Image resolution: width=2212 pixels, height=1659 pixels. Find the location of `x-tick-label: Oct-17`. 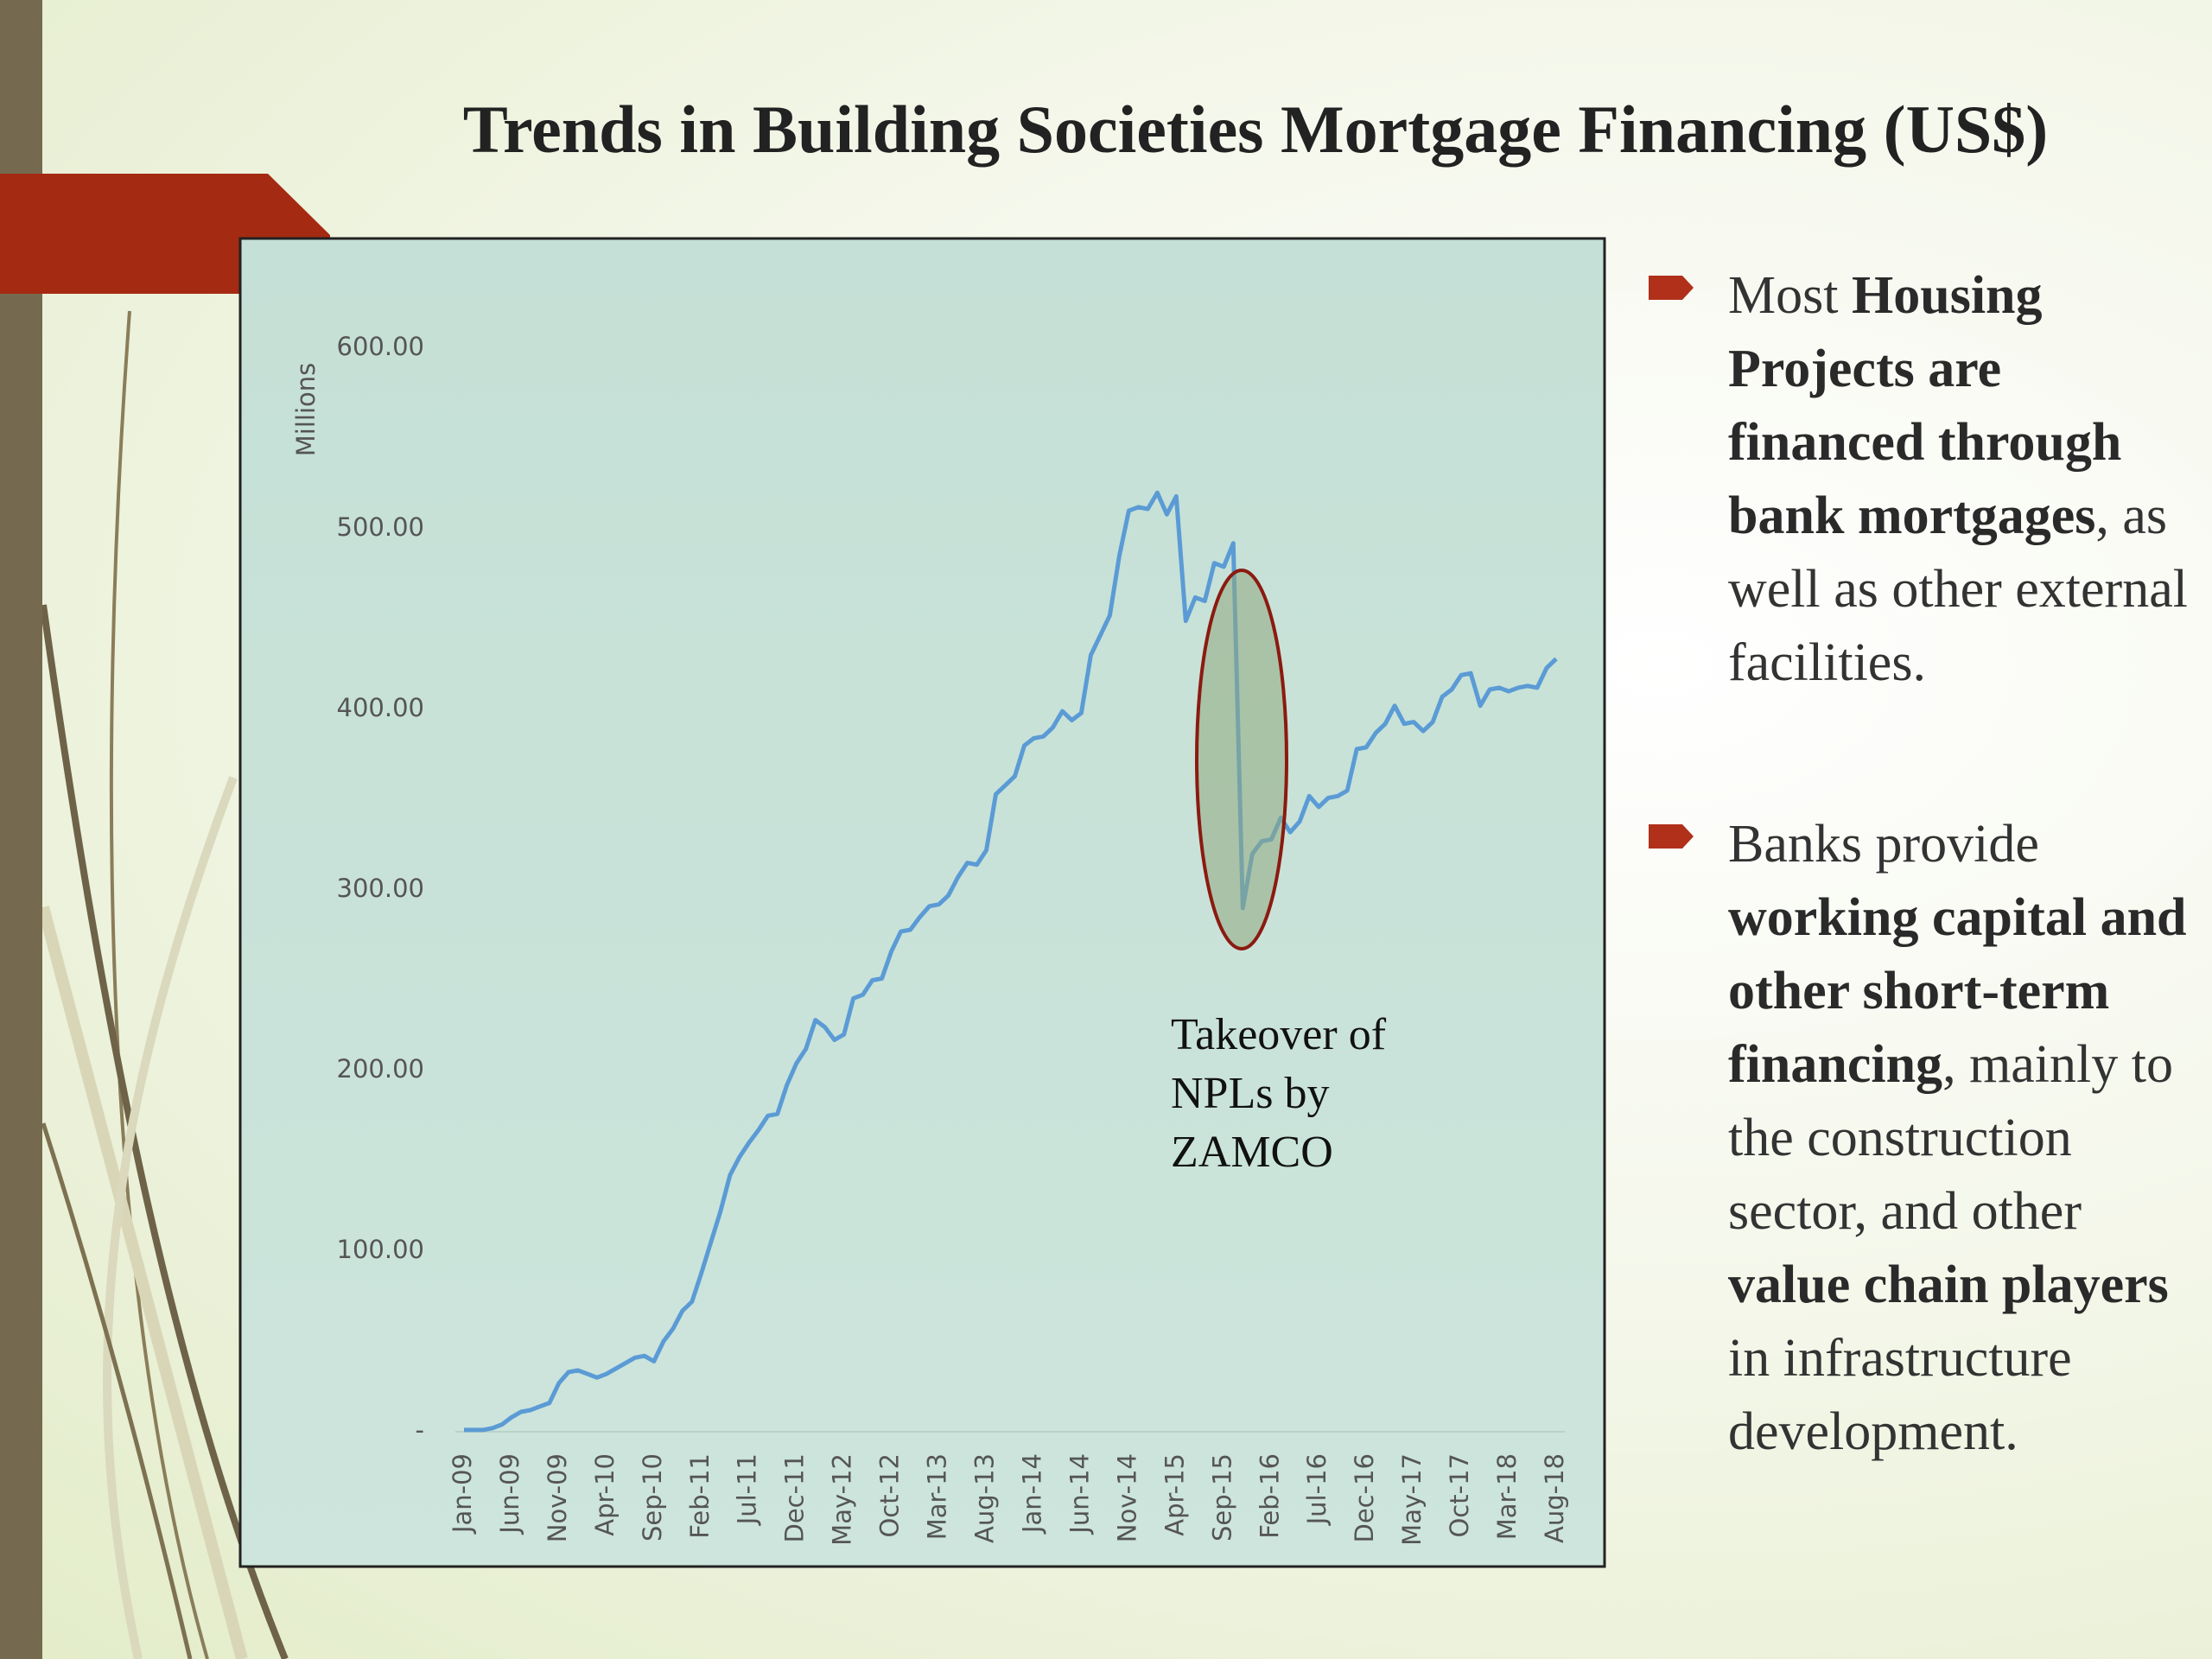

x-tick-label: Oct-17 is located at coordinates (1459, 1495).